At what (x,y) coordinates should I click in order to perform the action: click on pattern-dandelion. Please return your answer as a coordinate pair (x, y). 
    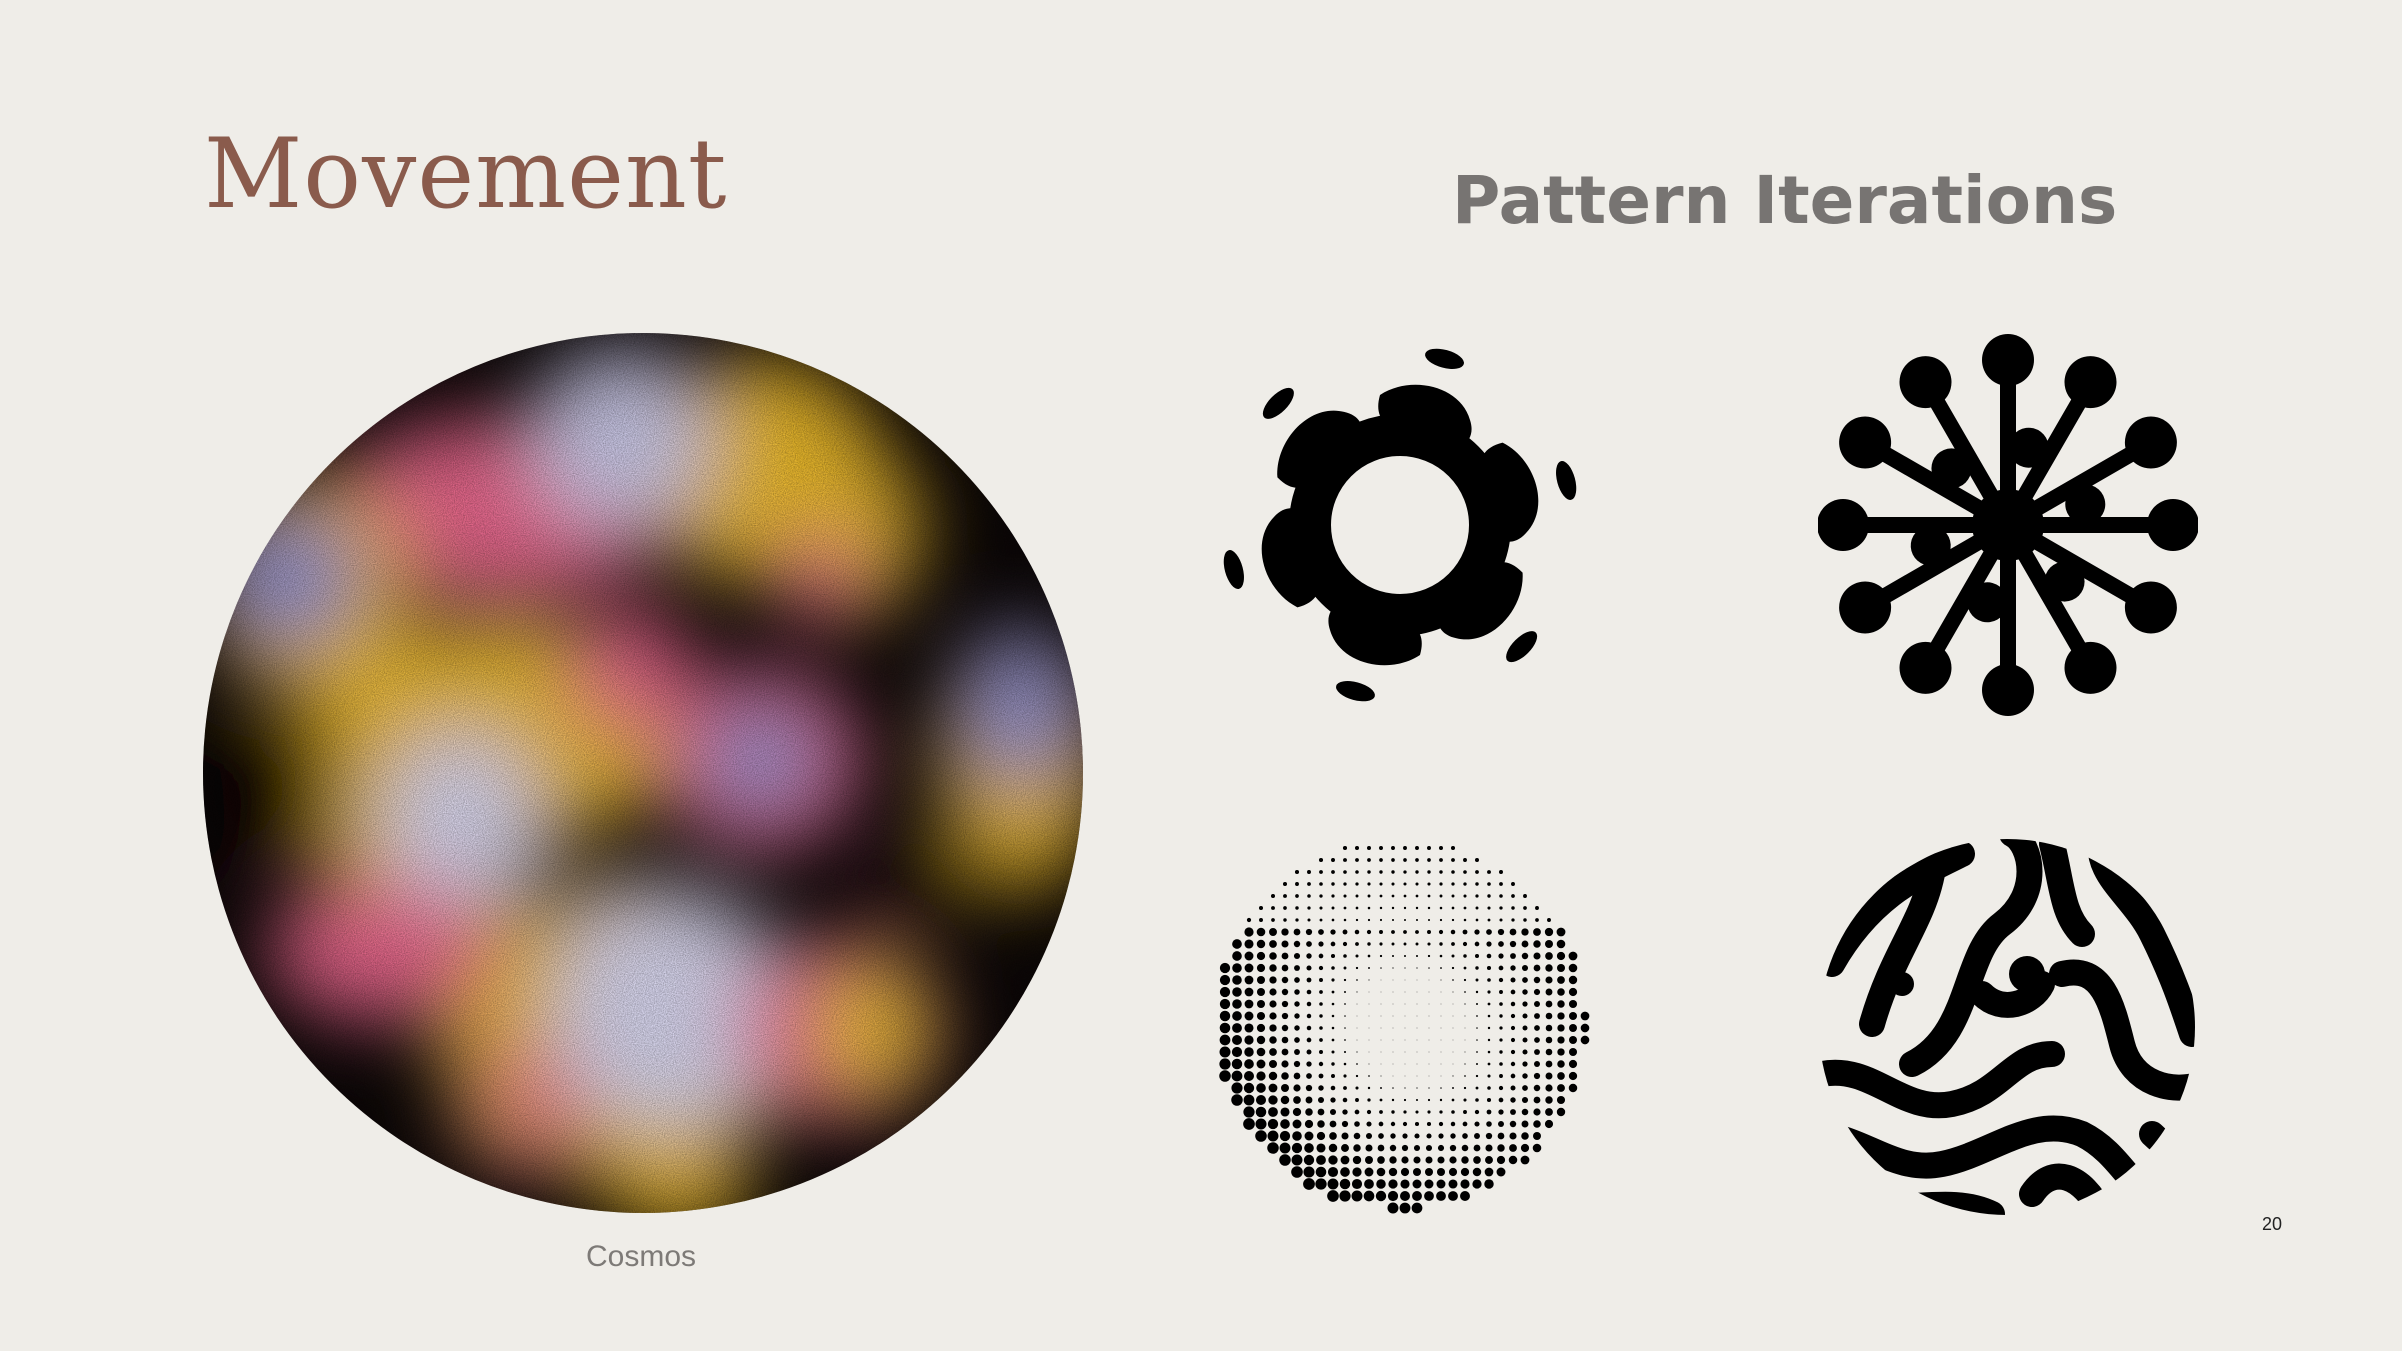
    Looking at the image, I should click on (2008, 525).